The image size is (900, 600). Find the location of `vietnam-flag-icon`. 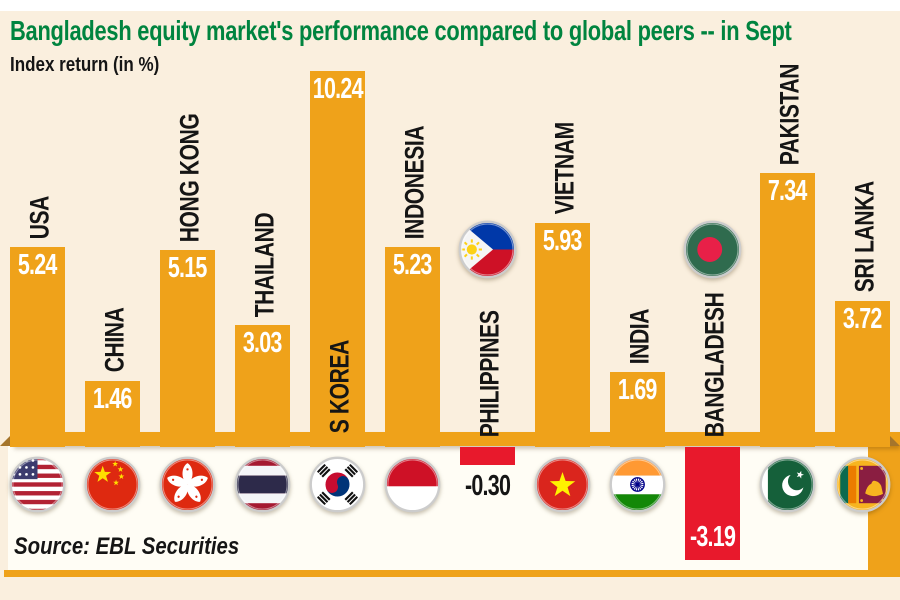

vietnam-flag-icon is located at coordinates (562, 484).